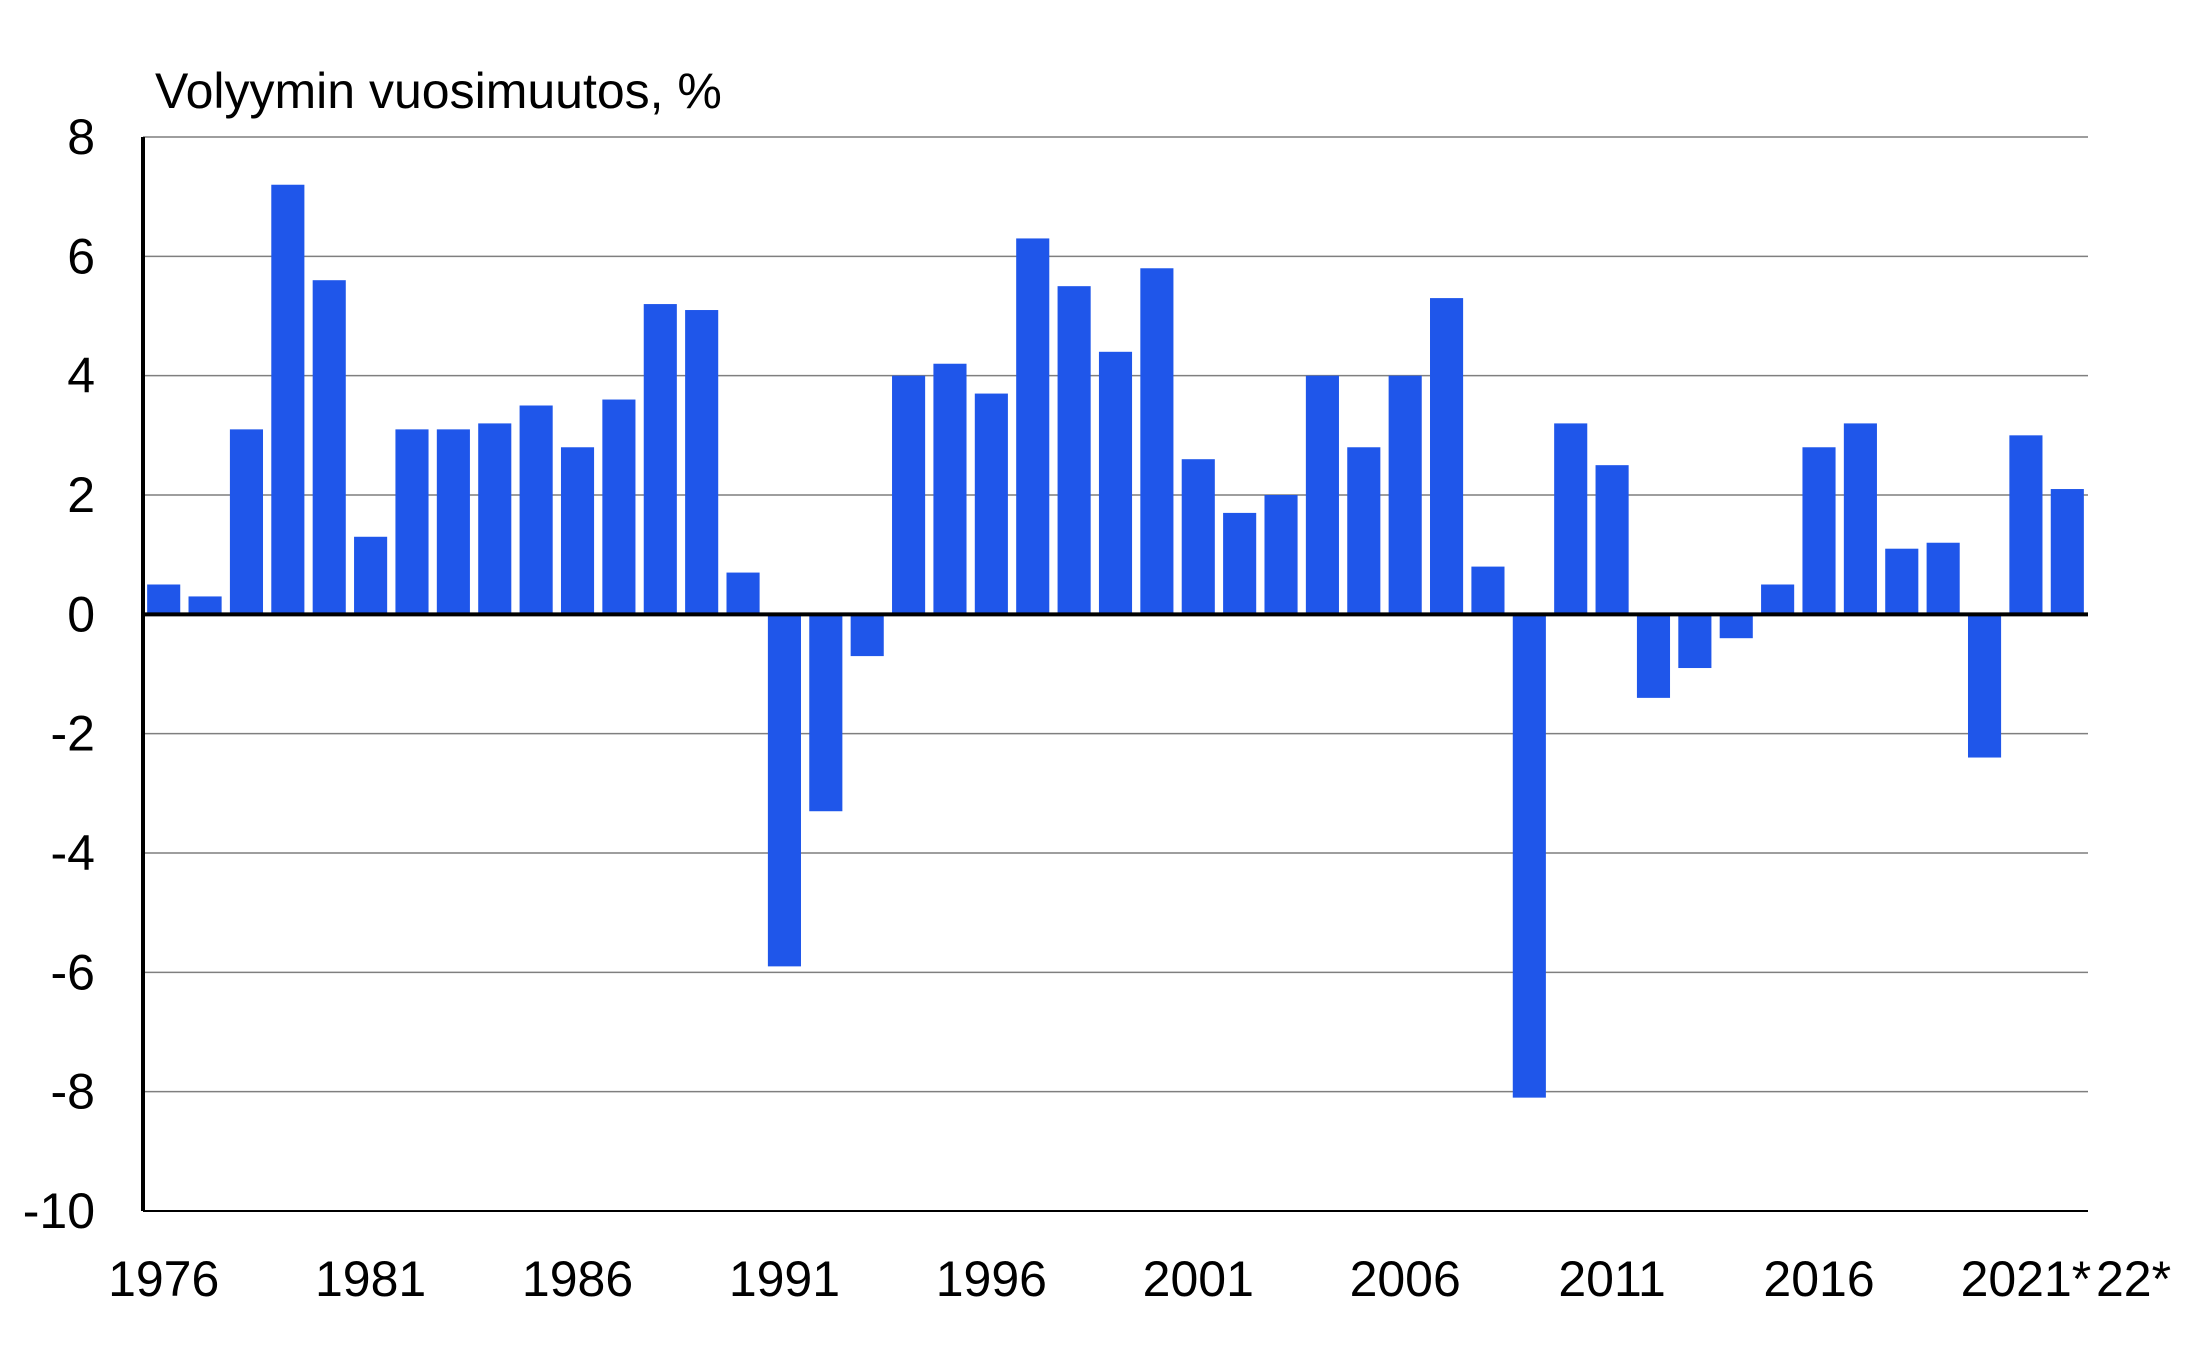 The width and height of the screenshot is (2210, 1353). Describe the element at coordinates (1818, 1279) in the screenshot. I see `x-tick-label: 2016` at that location.